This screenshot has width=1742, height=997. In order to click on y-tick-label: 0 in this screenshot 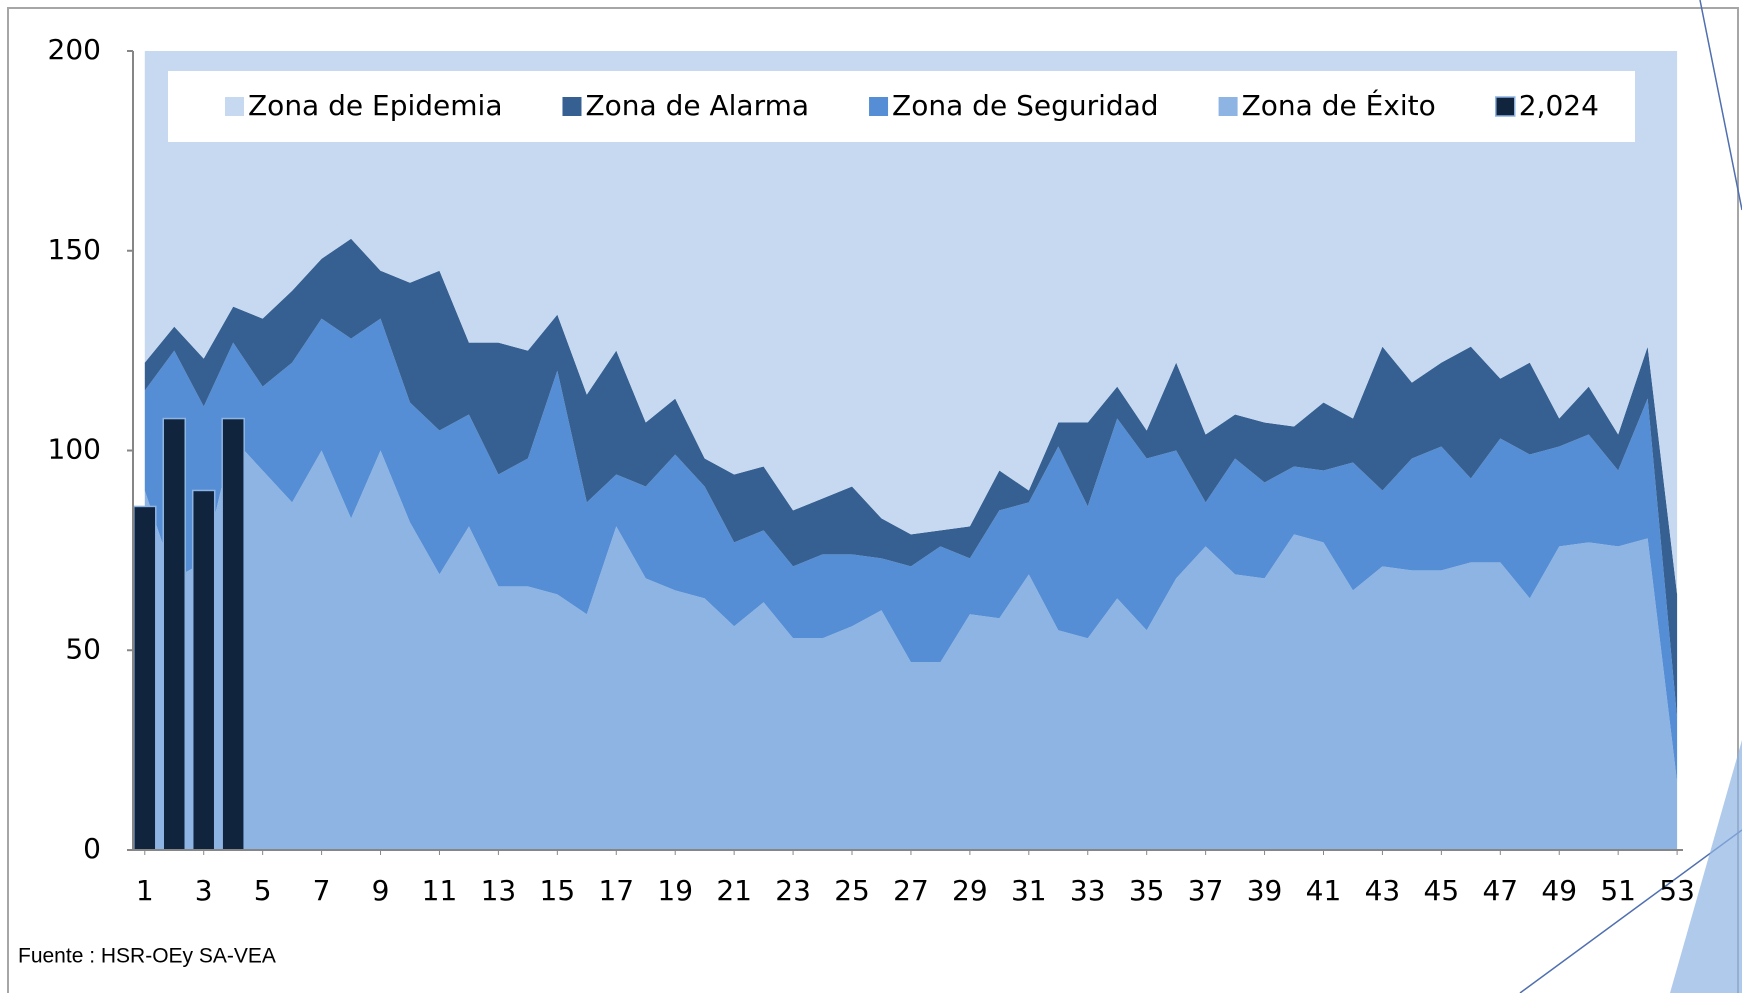, I will do `click(92, 848)`.